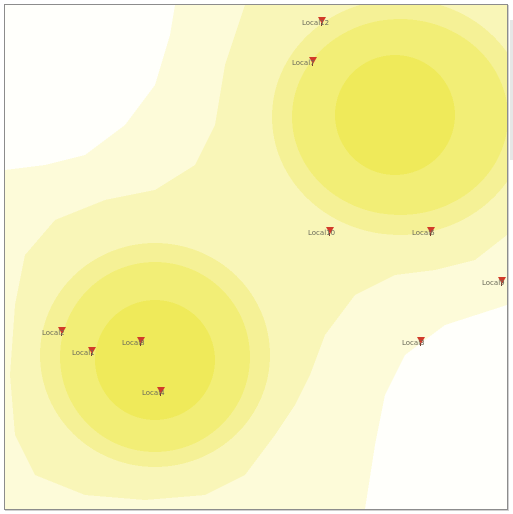 This screenshot has width=513, height=514. I want to click on location-marker-local6, so click(432, 232).